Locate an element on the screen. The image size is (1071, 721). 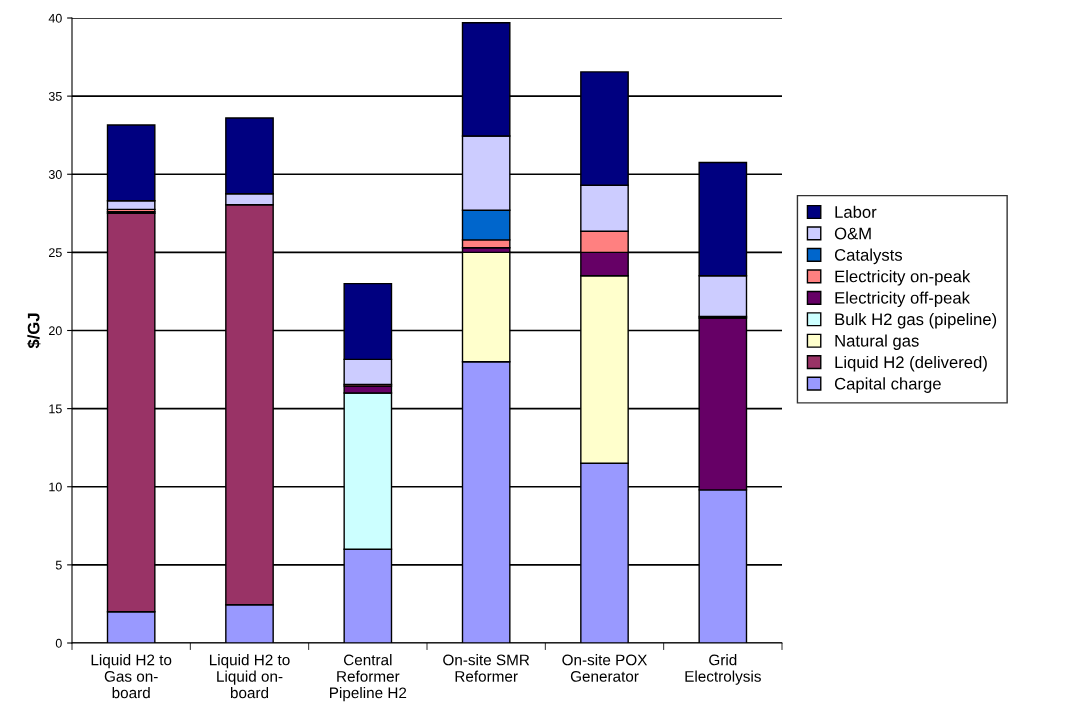
y-axis-title: $/GJ is located at coordinates (33, 331).